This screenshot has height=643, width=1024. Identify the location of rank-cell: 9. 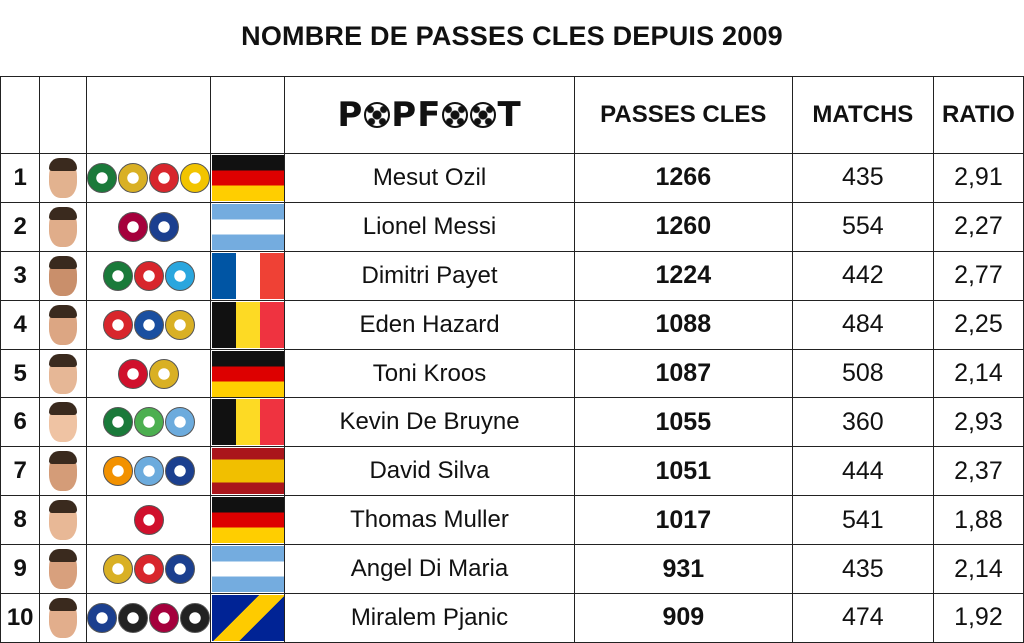
(20, 569).